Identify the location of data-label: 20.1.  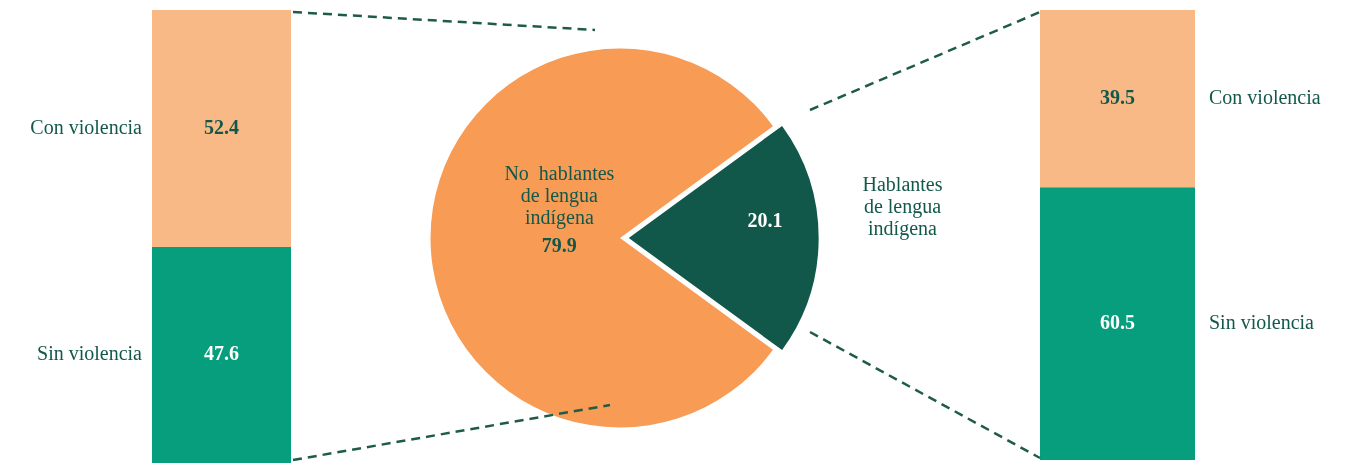
(765, 220).